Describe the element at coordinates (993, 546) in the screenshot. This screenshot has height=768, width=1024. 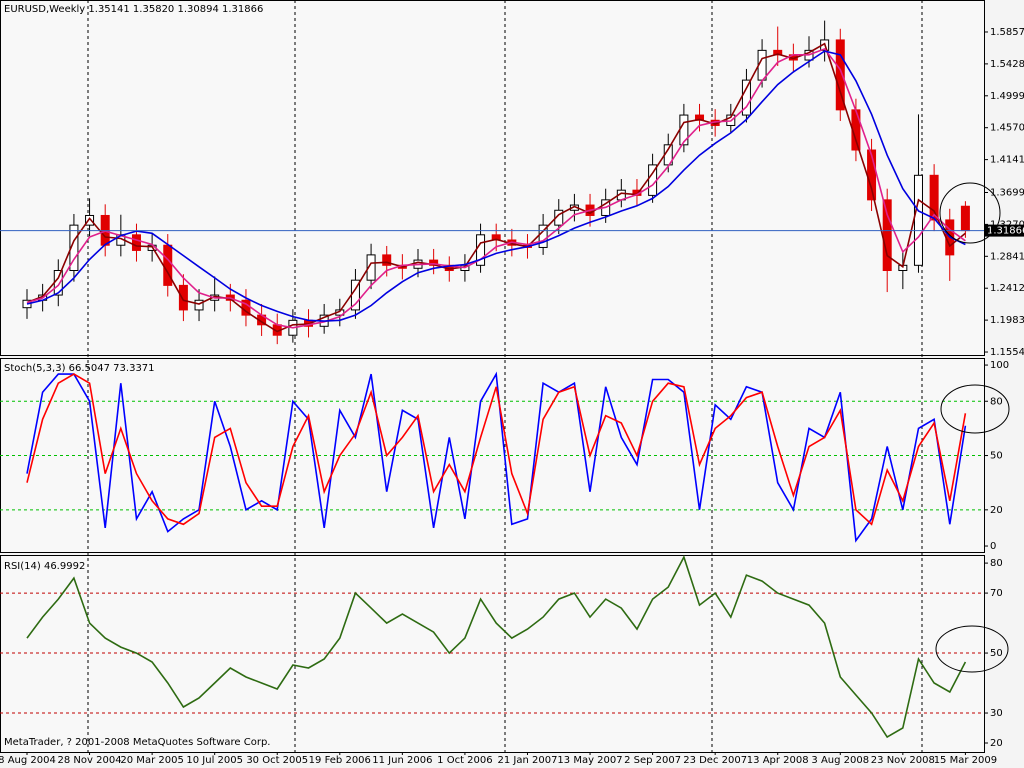
I see `y-tick-label: 0` at that location.